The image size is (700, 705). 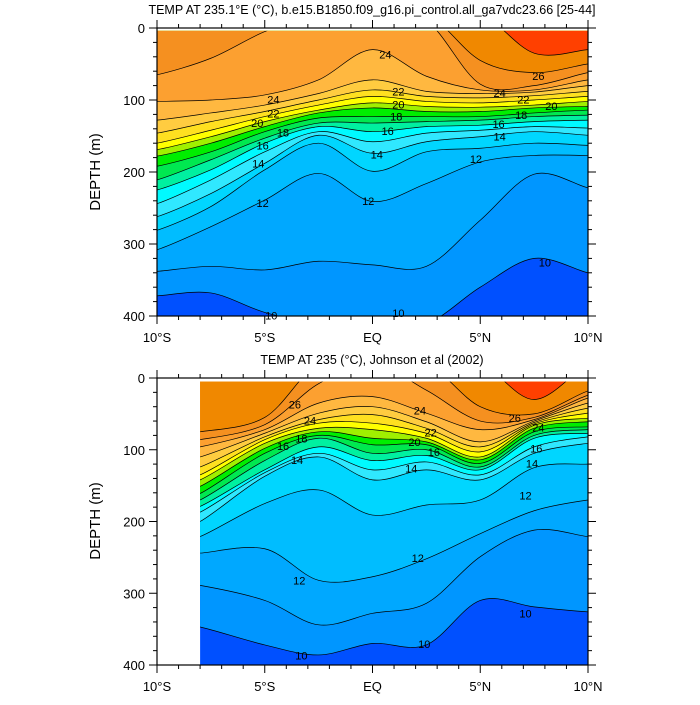 What do you see at coordinates (134, 522) in the screenshot?
I see `y-tick-label: 200` at bounding box center [134, 522].